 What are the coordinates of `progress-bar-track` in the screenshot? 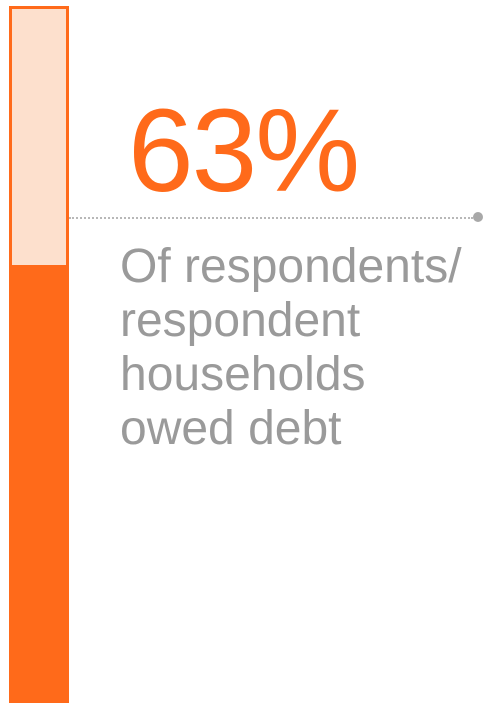 It's located at (39, 354).